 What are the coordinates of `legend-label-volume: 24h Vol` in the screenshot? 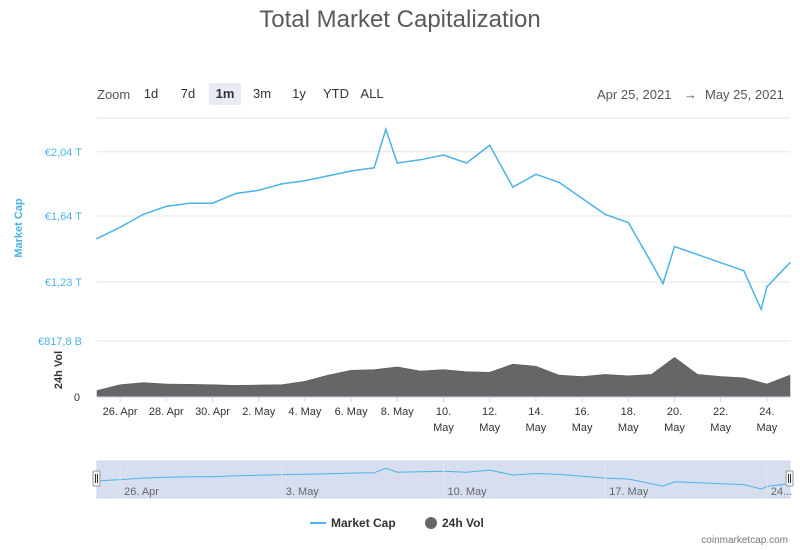 It's located at (463, 523).